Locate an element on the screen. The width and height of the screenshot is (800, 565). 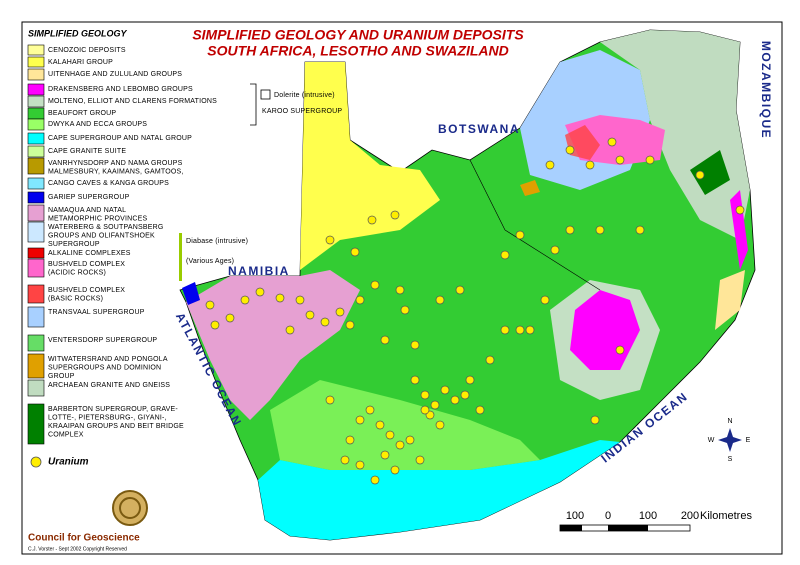
ages-label: (Various Ages) is located at coordinates (210, 261).